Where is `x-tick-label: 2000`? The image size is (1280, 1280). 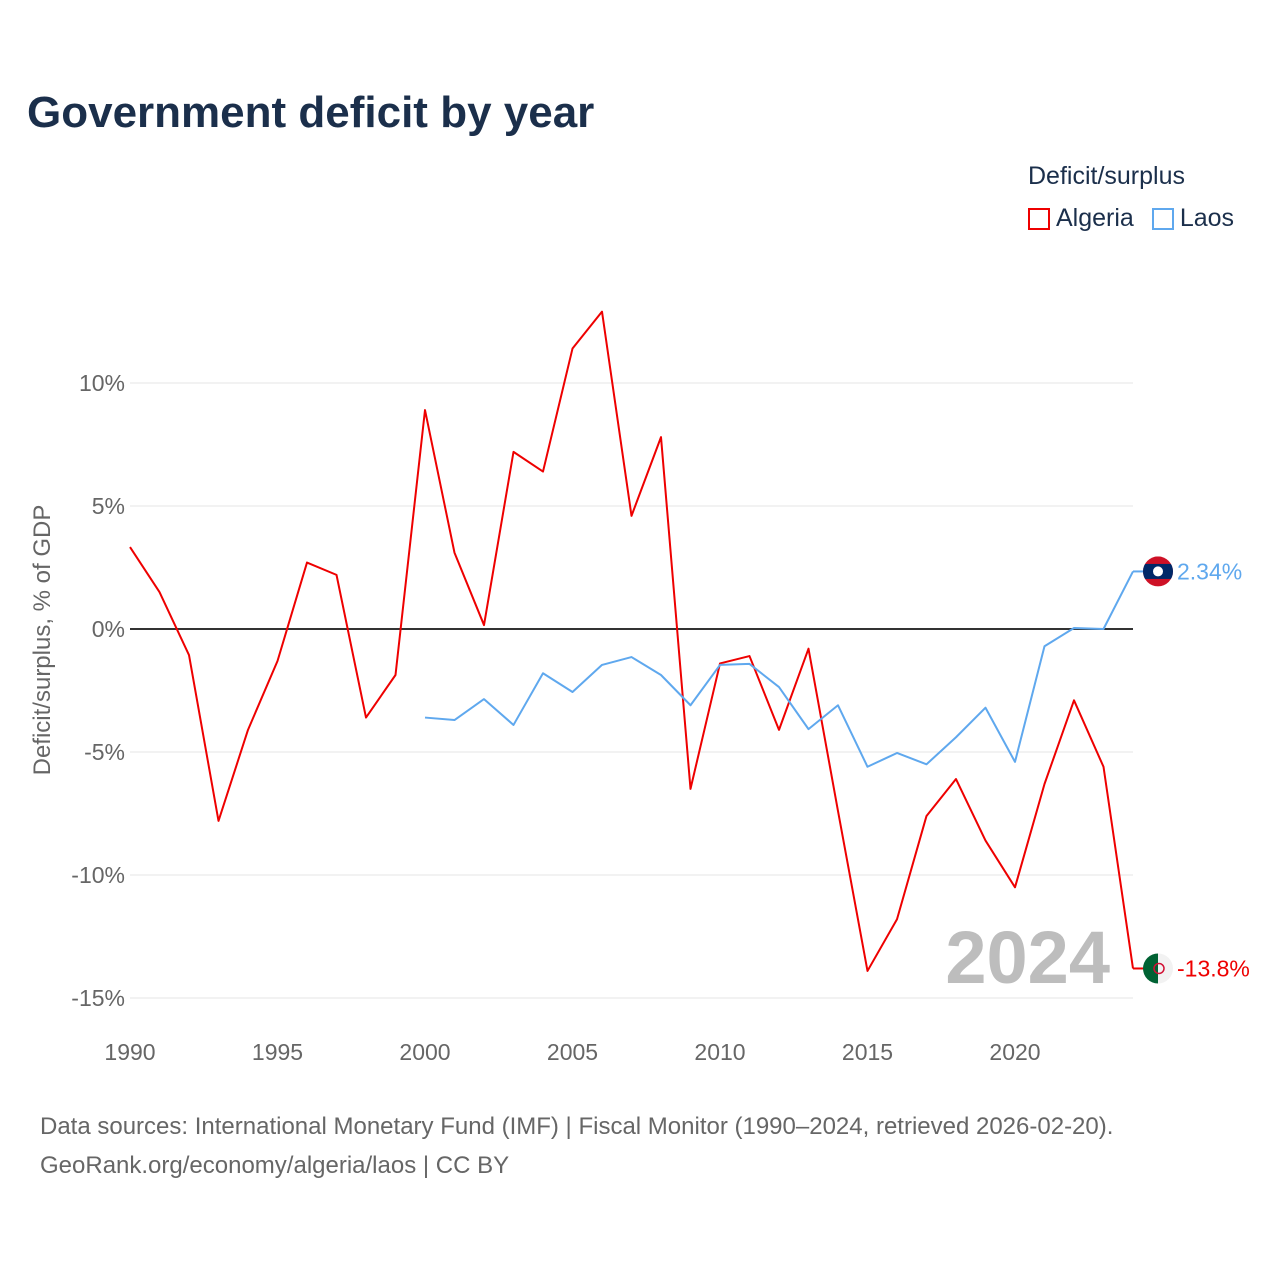
x-tick-label: 2000 is located at coordinates (424, 1052).